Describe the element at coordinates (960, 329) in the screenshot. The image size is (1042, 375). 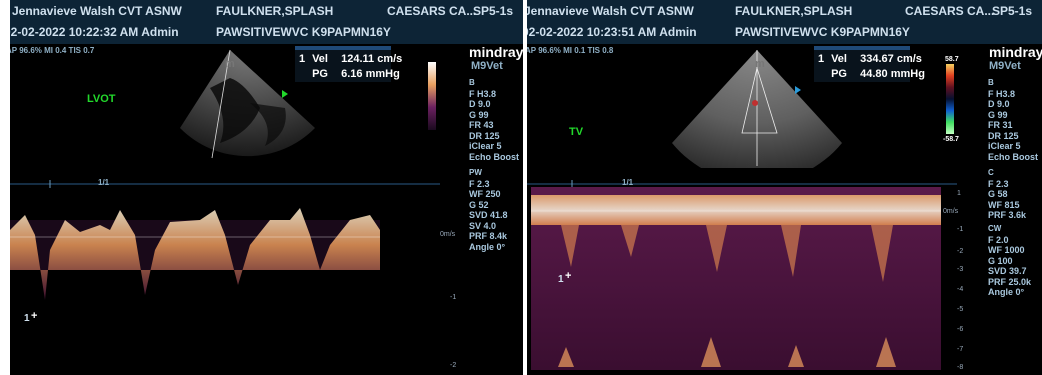
I see `scale-mark: -6` at that location.